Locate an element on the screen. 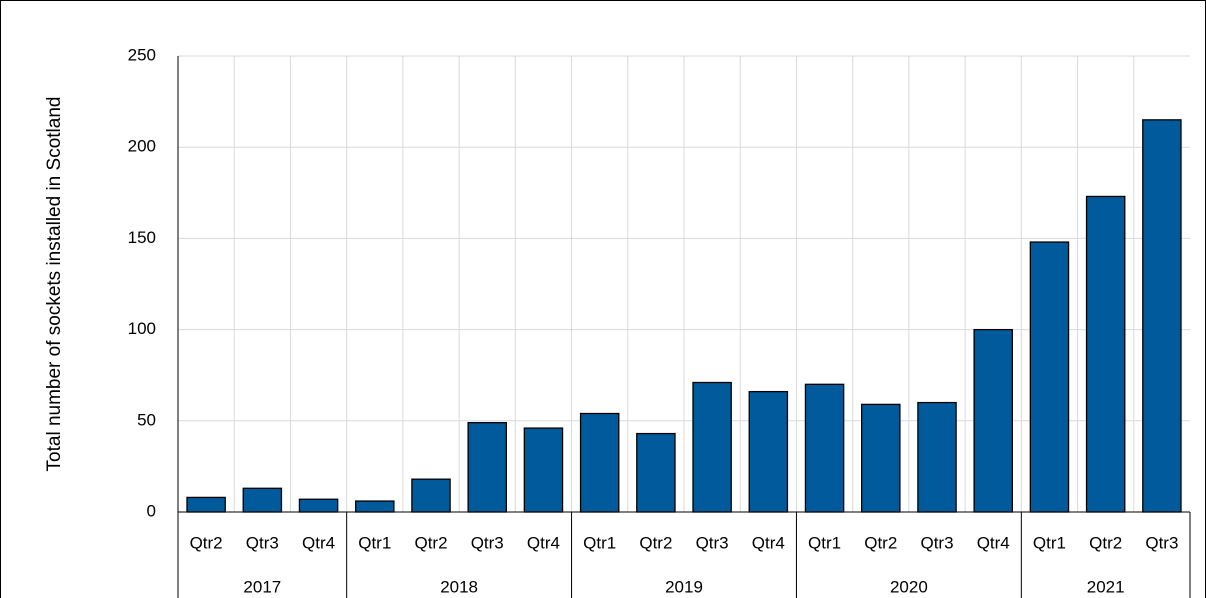  x-group-label: 2017 is located at coordinates (262, 586).